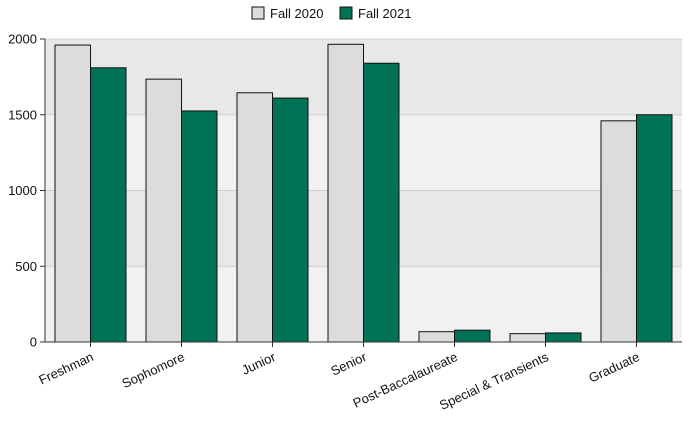 Image resolution: width=691 pixels, height=441 pixels. What do you see at coordinates (296, 13) in the screenshot?
I see `legend-label: Fall 2020` at bounding box center [296, 13].